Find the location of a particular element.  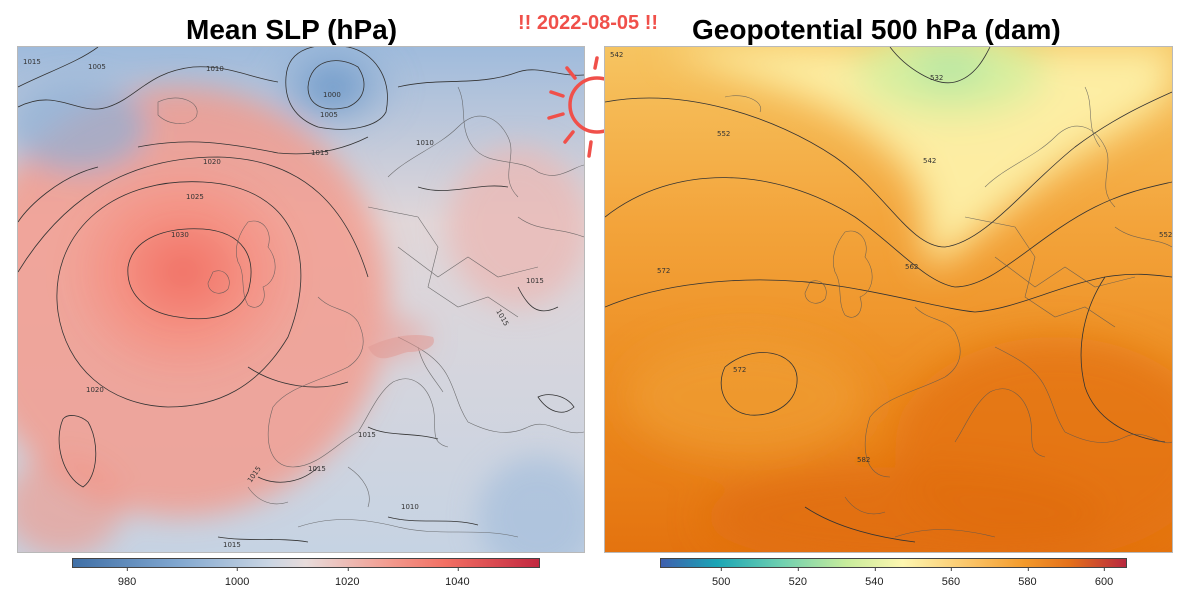

slp-contour-label: 1030 is located at coordinates (180, 235).